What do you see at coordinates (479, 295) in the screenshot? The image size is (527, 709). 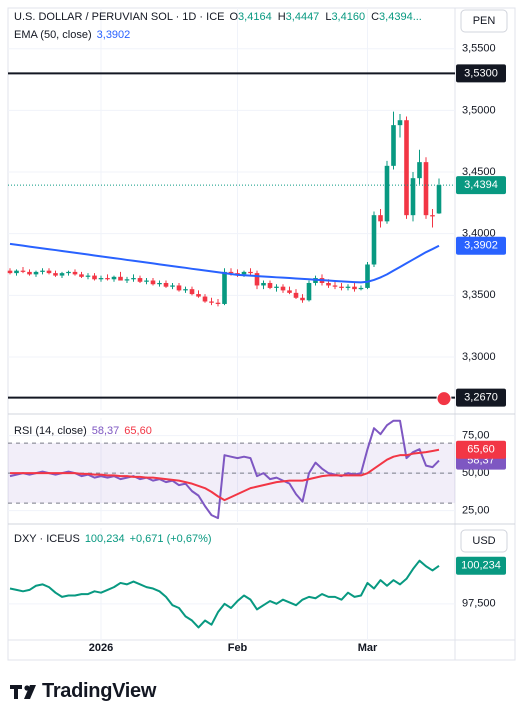 I see `y-tick-label: 3,3500` at bounding box center [479, 295].